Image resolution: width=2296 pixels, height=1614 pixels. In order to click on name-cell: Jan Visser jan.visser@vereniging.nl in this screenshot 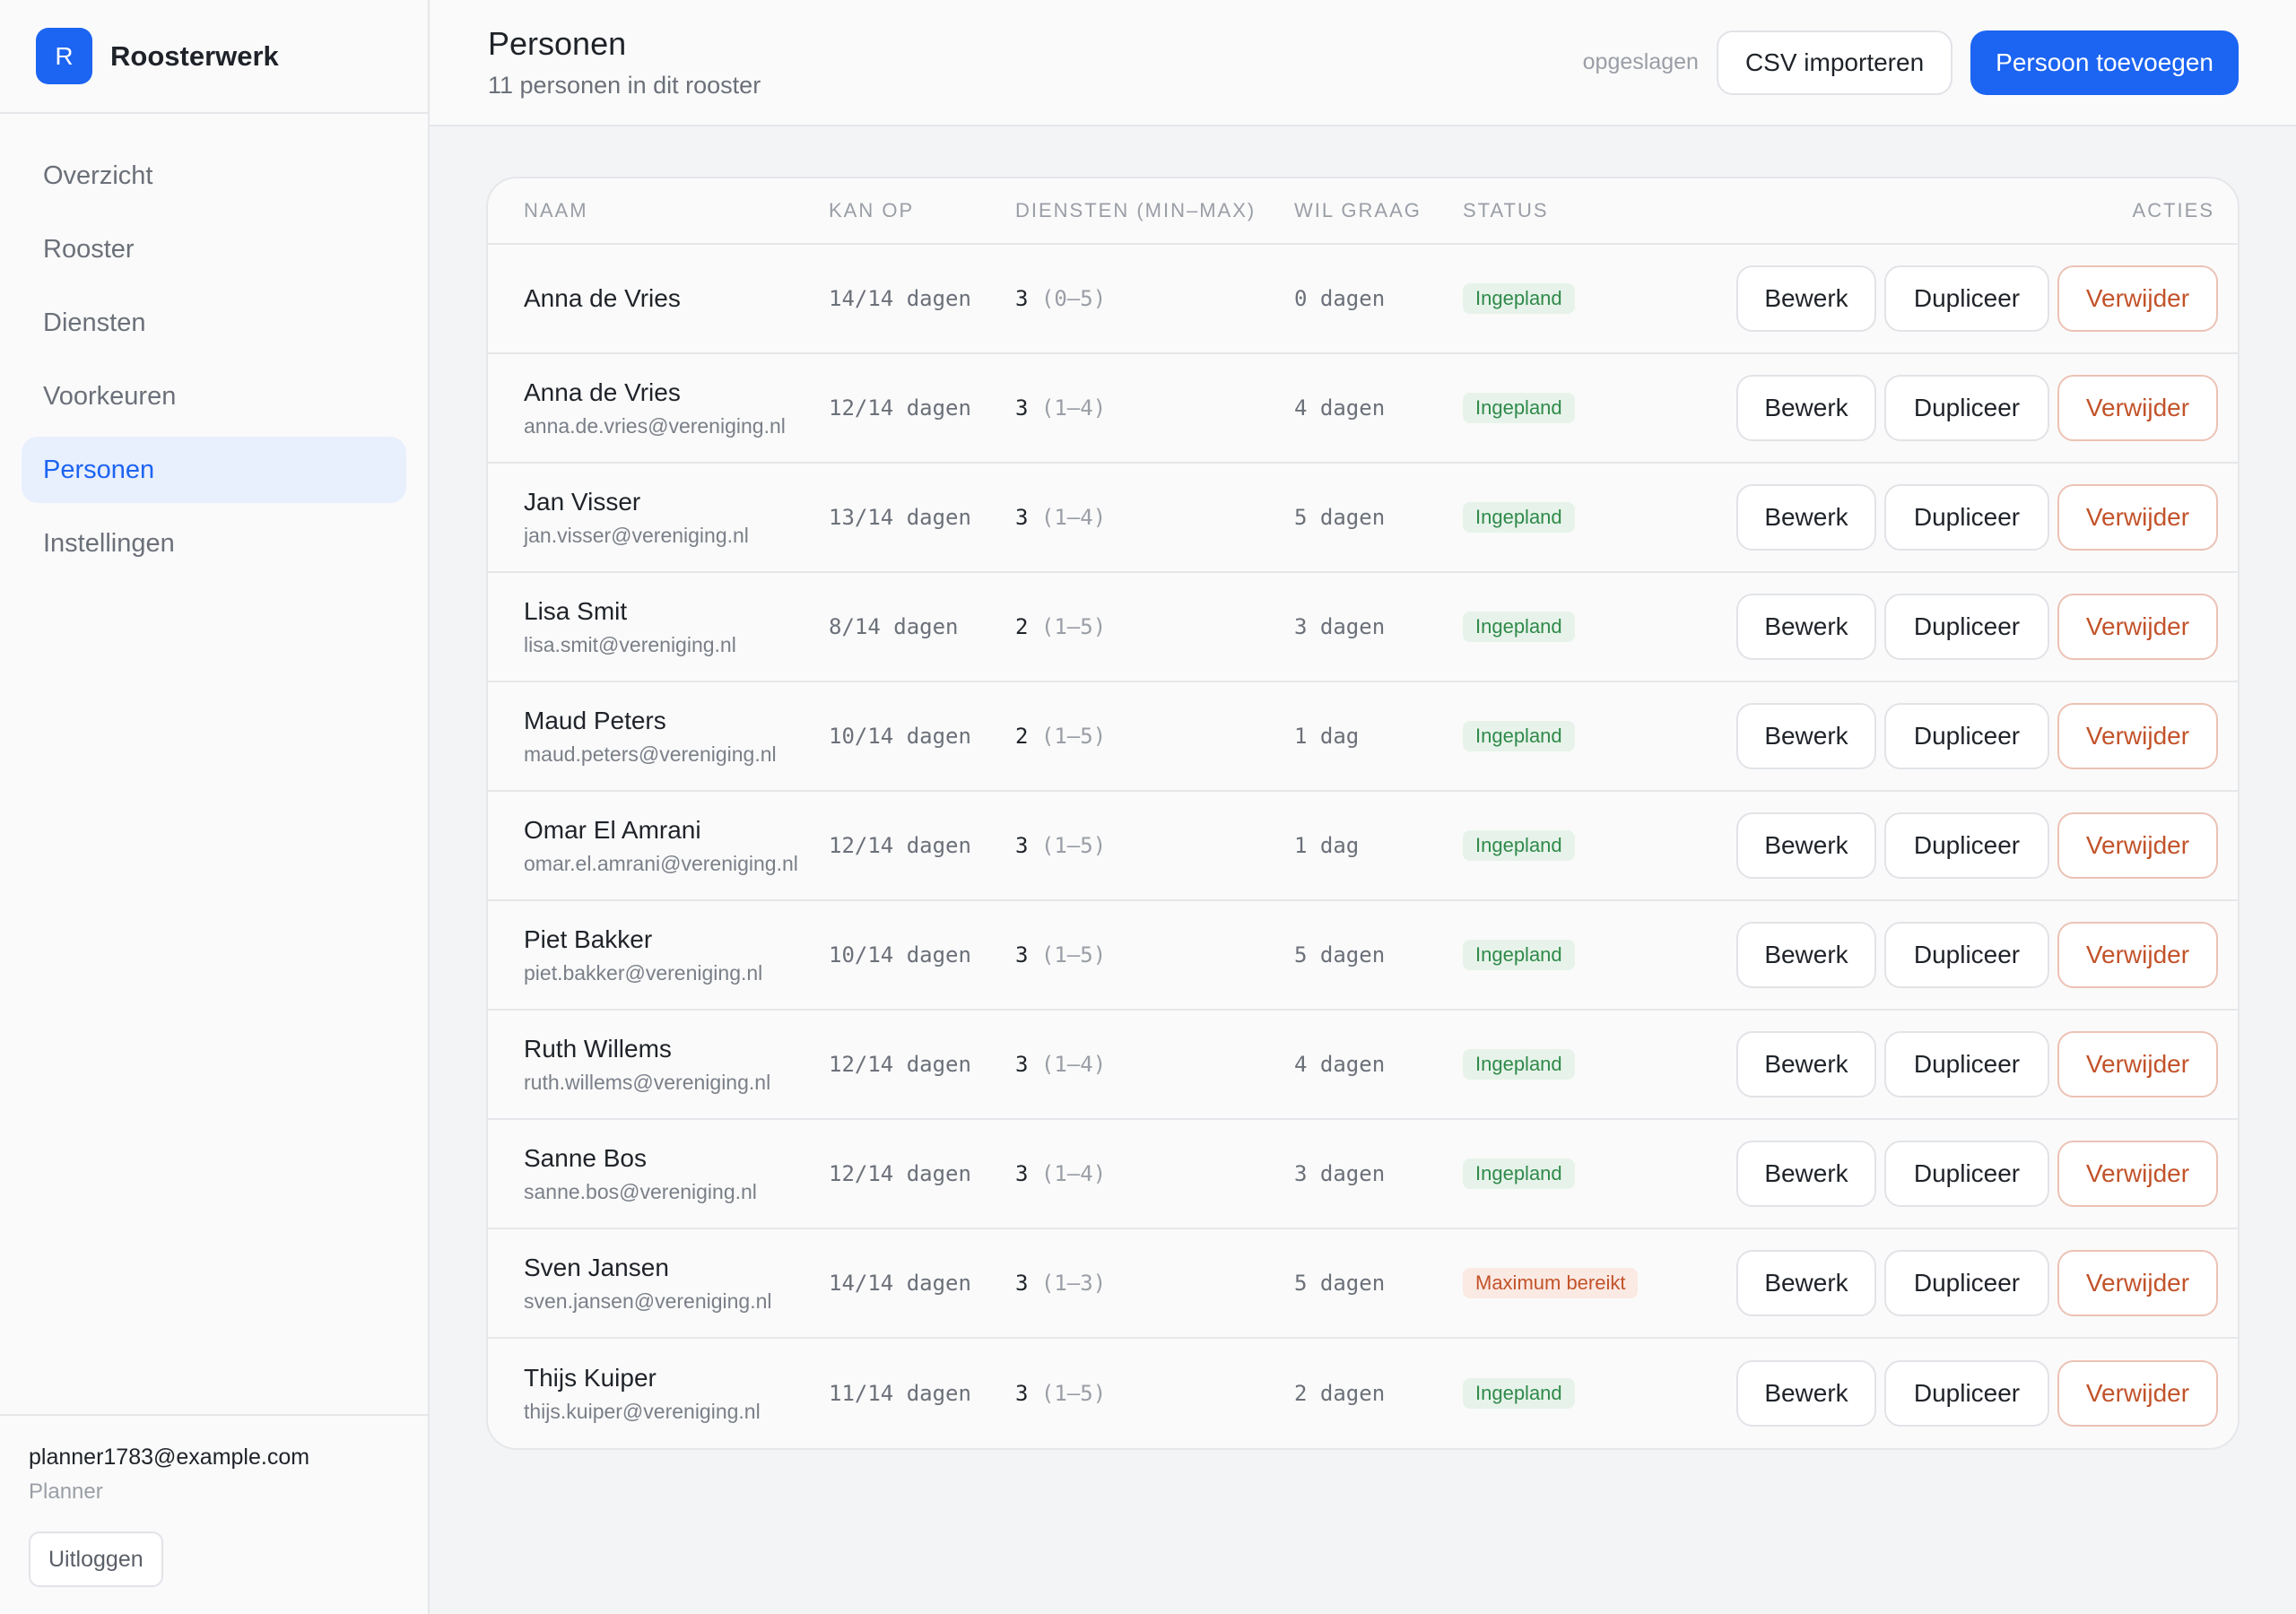, I will do `click(658, 518)`.